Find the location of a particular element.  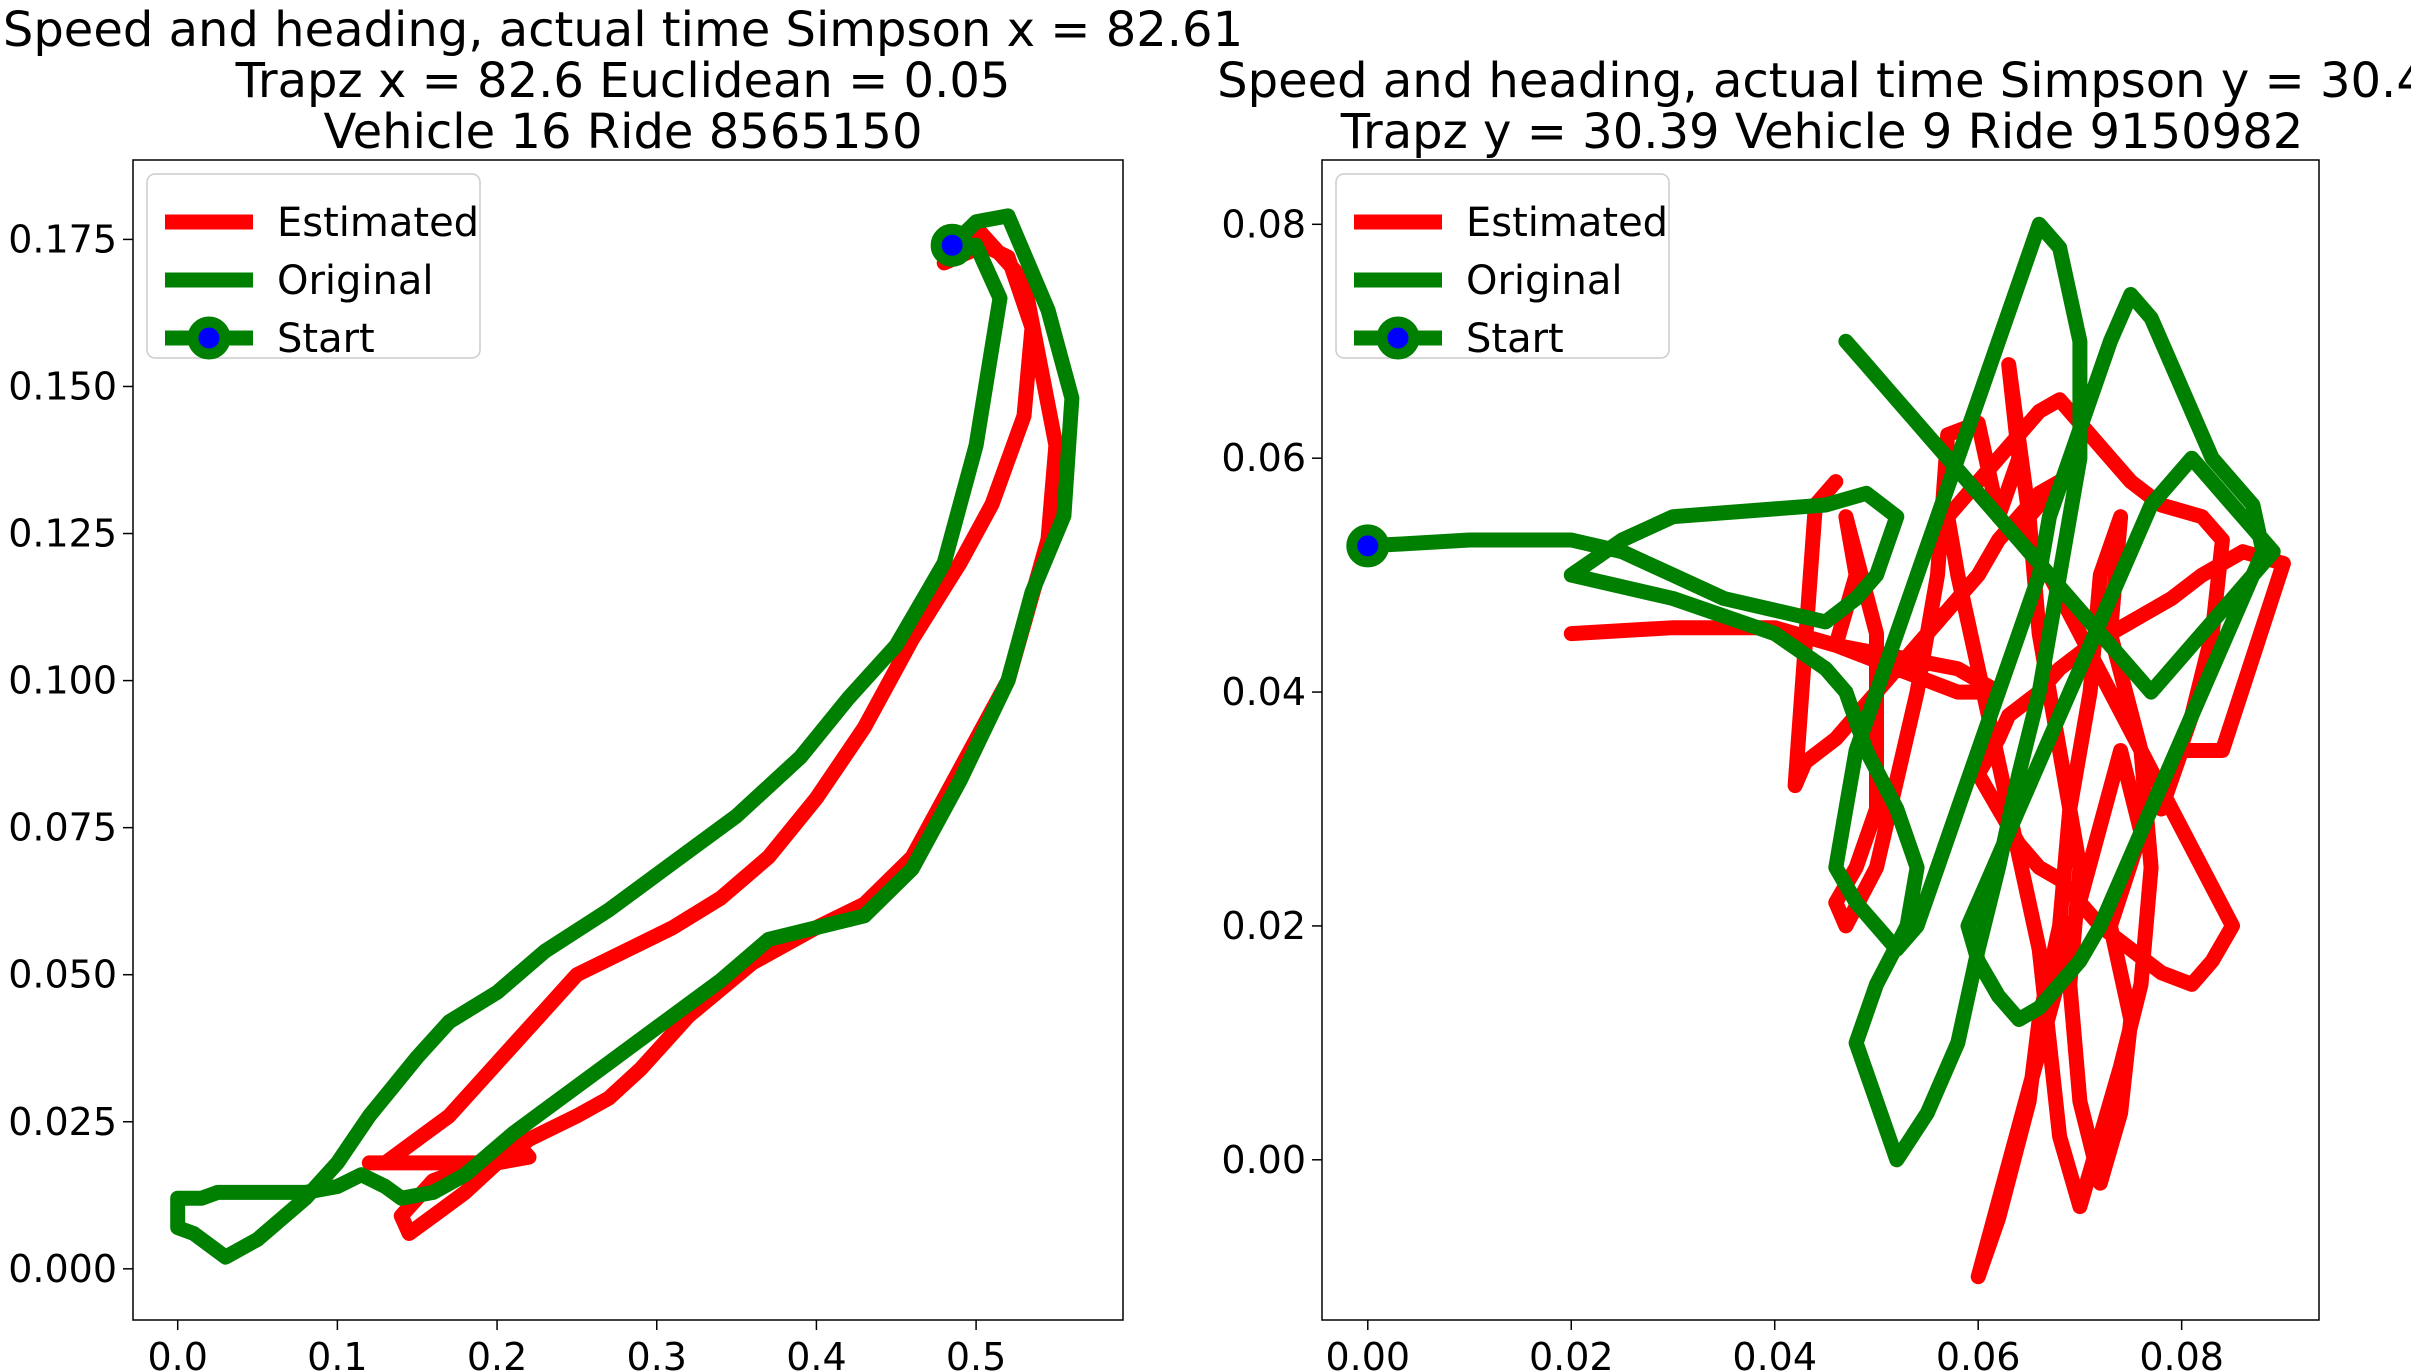

left-title-line-2: Trapz x = 82.6 Euclidean = 0.05 is located at coordinates (623, 81).